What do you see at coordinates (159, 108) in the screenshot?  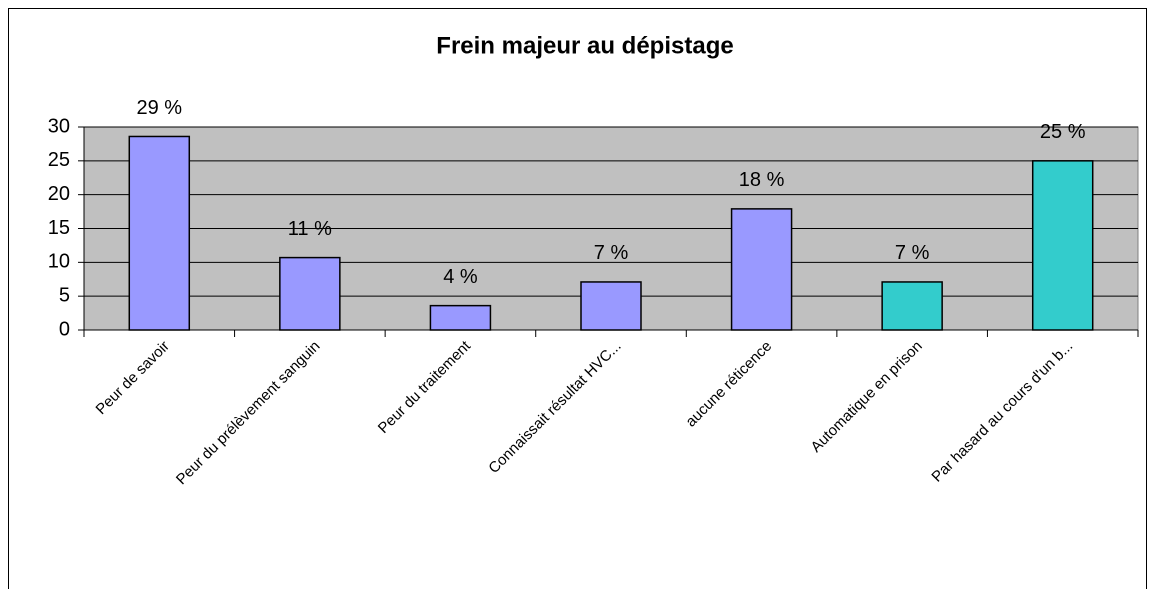 I see `value-label: 29 %` at bounding box center [159, 108].